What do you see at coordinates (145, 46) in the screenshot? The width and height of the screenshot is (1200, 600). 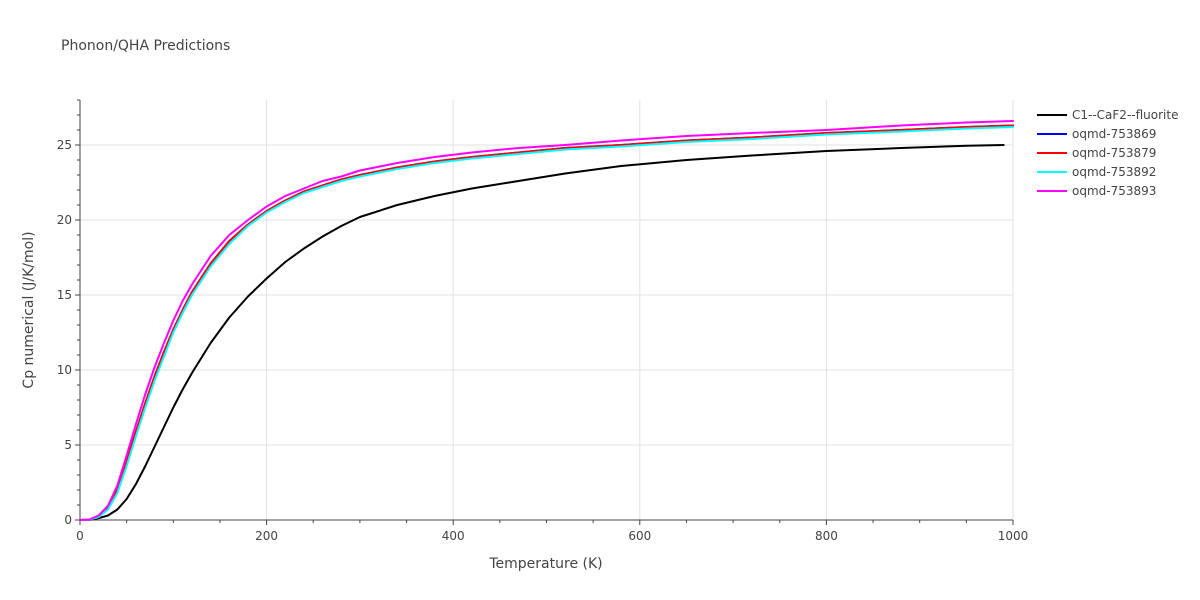 I see `chart-title: Phonon/QHA Predictions` at bounding box center [145, 46].